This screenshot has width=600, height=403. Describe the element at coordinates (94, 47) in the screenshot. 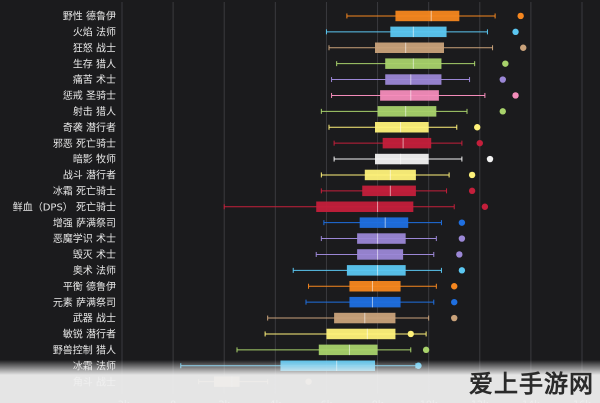

I see `category-label: 狂怒 战士` at that location.